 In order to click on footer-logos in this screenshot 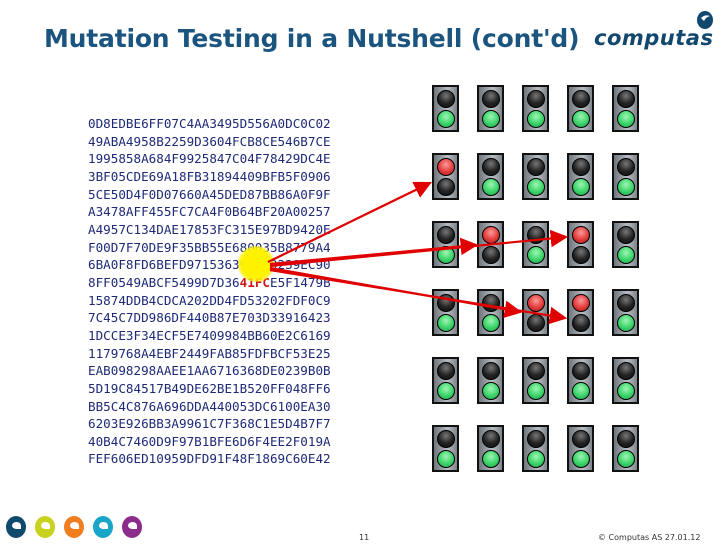, I will do `click(74, 527)`.